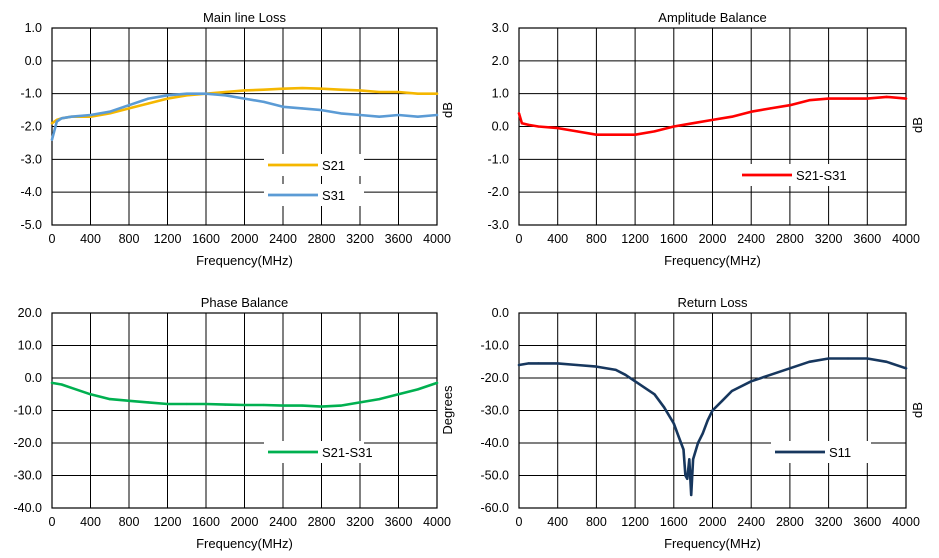 The image size is (939, 558). What do you see at coordinates (821, 175) in the screenshot?
I see `legend-label: S21-S31` at bounding box center [821, 175].